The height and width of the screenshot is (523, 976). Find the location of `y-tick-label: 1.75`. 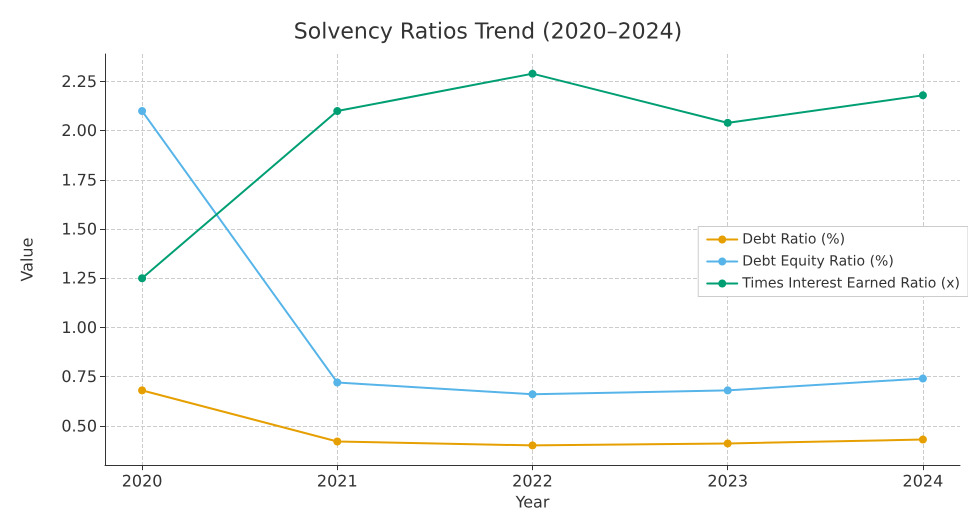

y-tick-label: 1.75 is located at coordinates (79, 180).